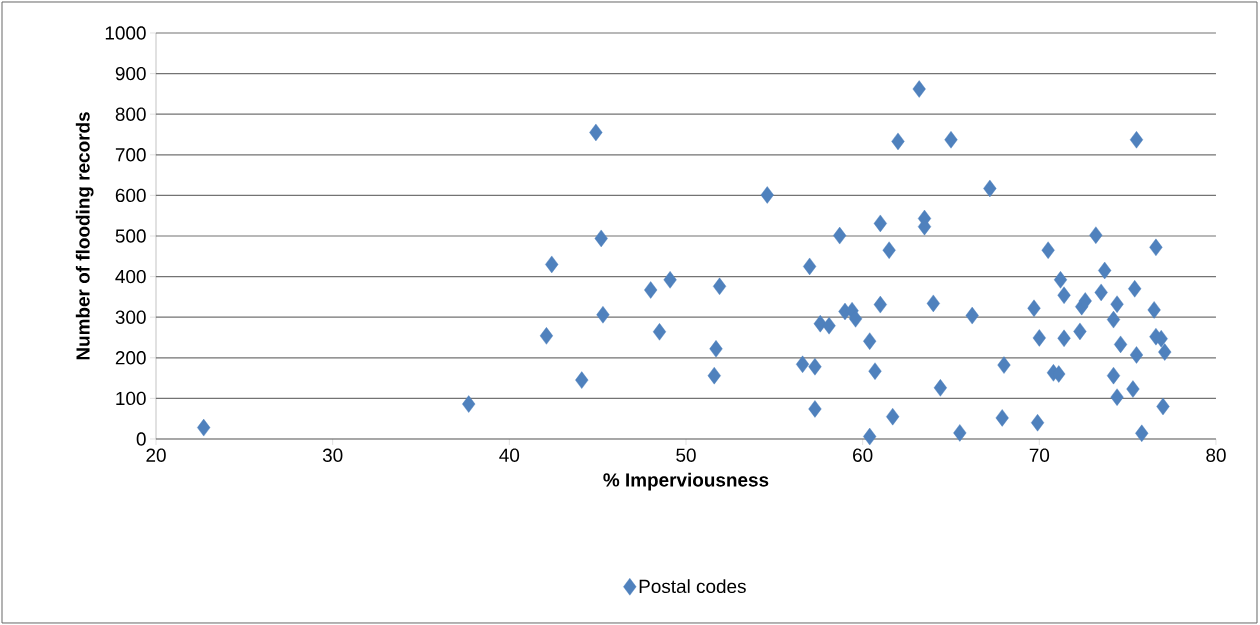 This screenshot has height=625, width=1260. Describe the element at coordinates (692, 586) in the screenshot. I see `legend-label: Postal codes` at that location.